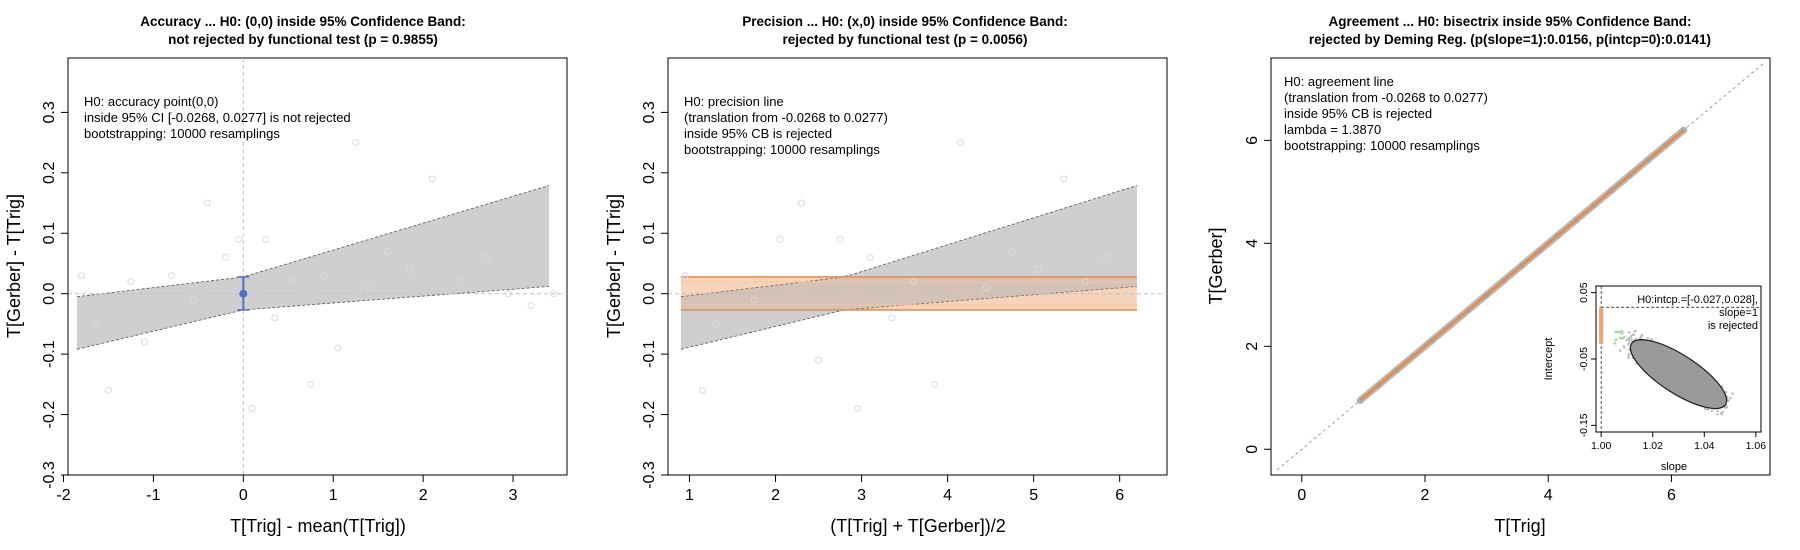  Describe the element at coordinates (649, 354) in the screenshot. I see `y-tick-label: -0.1` at that location.